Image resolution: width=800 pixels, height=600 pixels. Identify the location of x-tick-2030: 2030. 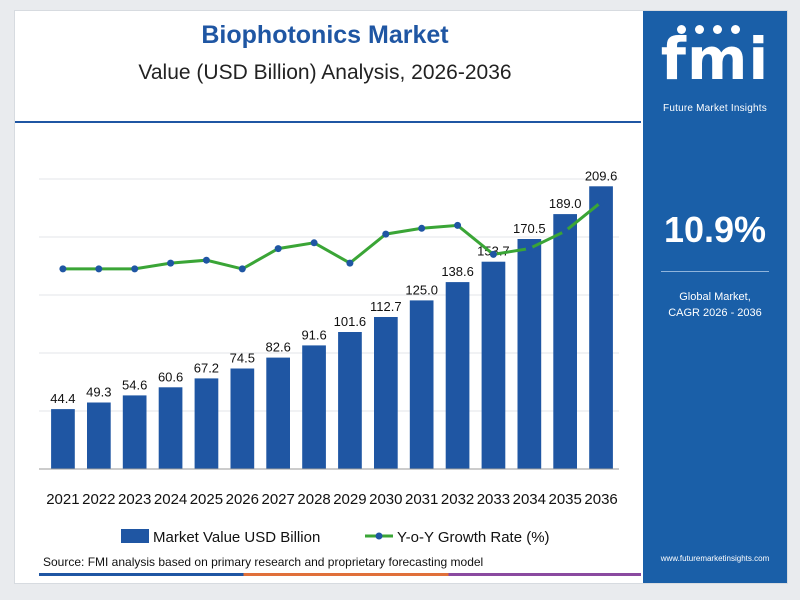
(385, 499).